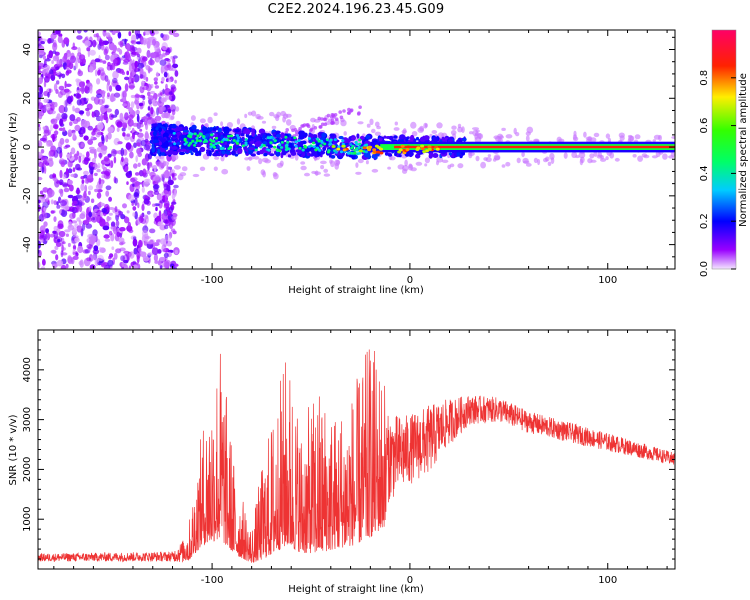 The width and height of the screenshot is (750, 600). What do you see at coordinates (717, 173) in the screenshot?
I see `colorbar-ticks: 0.0 0.2 0.4 0.6 0.8` at bounding box center [717, 173].